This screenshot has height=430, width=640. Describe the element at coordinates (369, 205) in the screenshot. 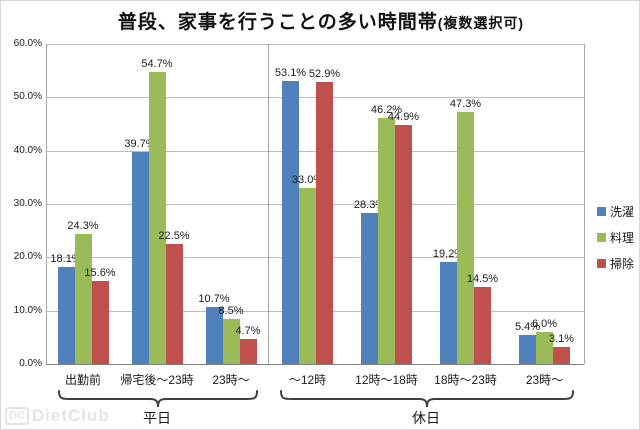

I see `bar-value-label: 28.3%` at that location.